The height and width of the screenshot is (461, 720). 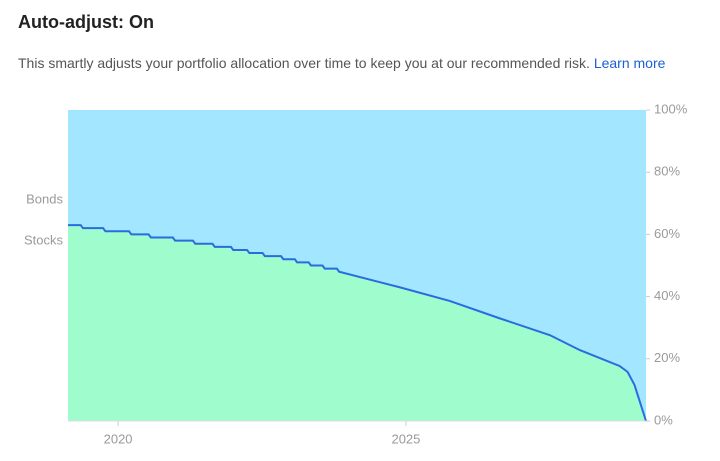 I want to click on y-tick-label: 40%, so click(x=667, y=295).